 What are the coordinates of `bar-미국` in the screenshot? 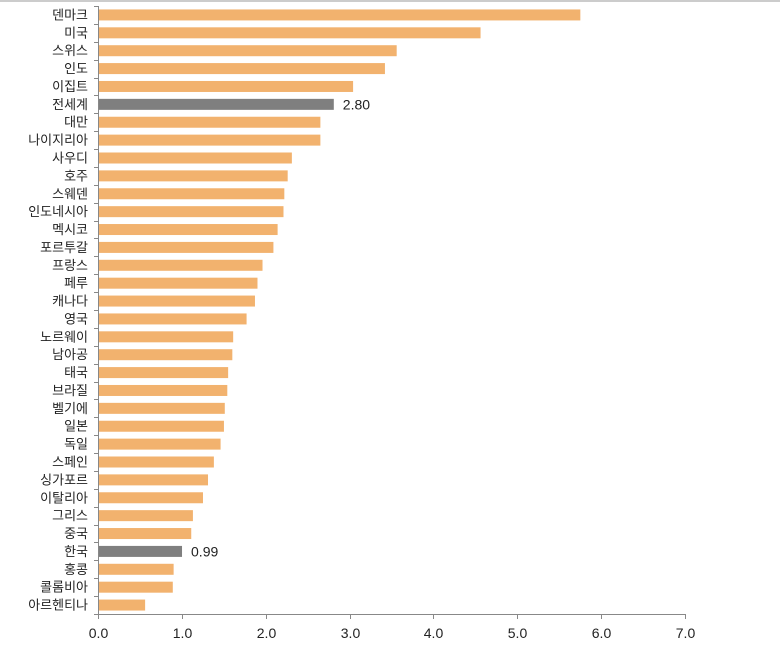 It's located at (290, 33).